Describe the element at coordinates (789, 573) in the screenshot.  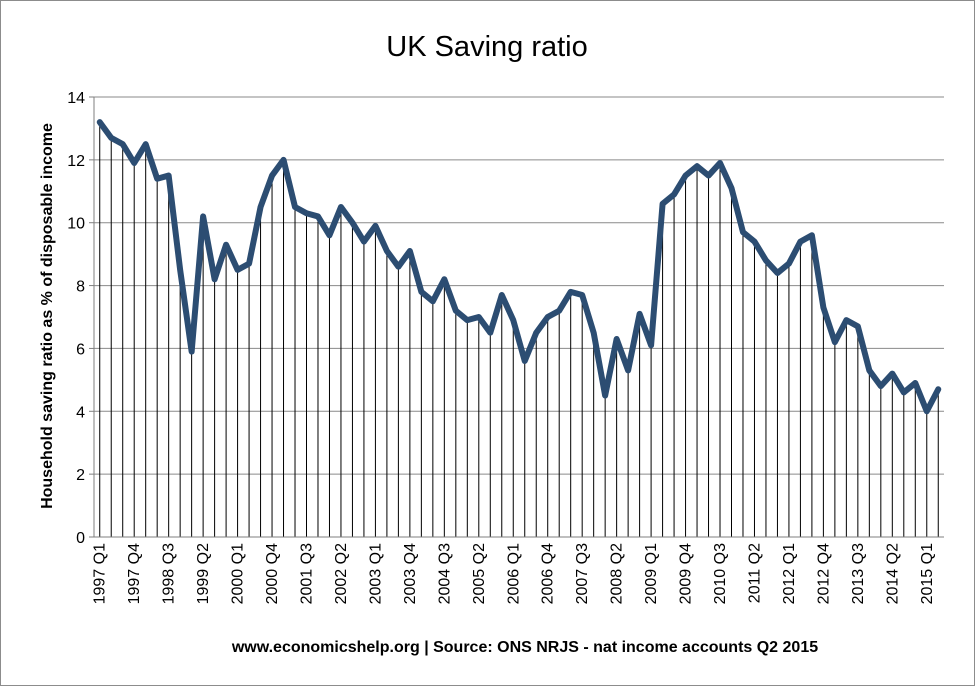
I see `x-tick-label: 2012 Q1` at that location.